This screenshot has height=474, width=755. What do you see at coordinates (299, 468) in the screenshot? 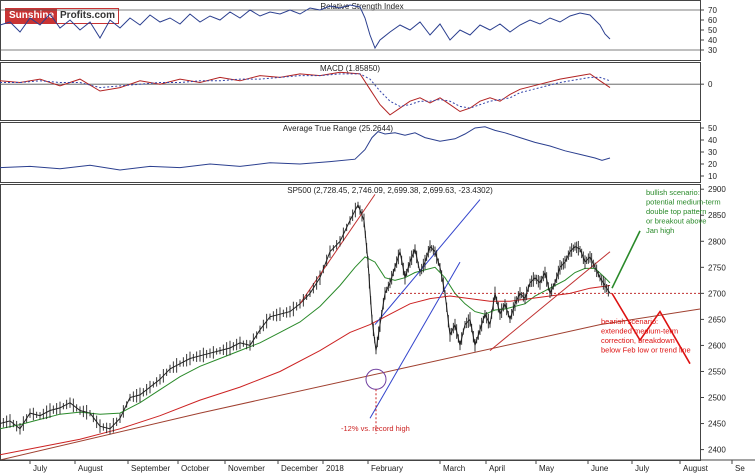
I see `x-tick-label: December` at bounding box center [299, 468].